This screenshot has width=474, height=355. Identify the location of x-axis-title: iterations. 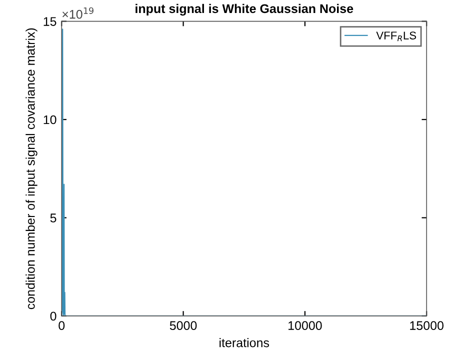
(245, 343).